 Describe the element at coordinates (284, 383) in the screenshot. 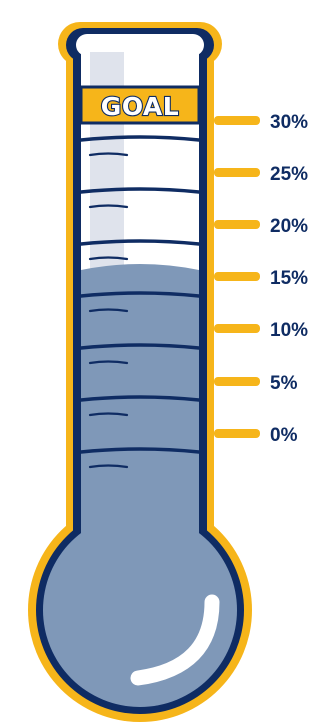

I see `scale-label-5: 5%` at that location.